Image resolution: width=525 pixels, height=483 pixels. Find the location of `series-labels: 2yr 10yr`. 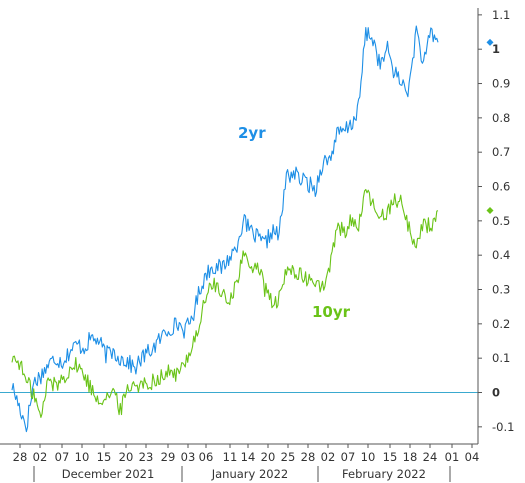

series-labels: 2yr 10yr is located at coordinates (294, 222).